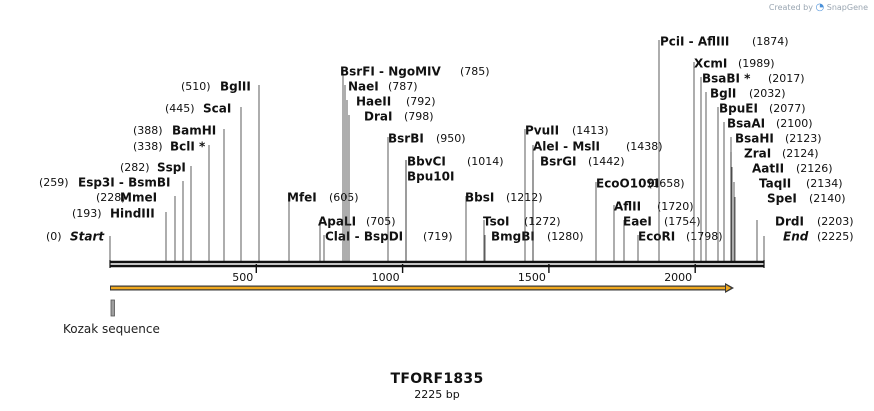 The width and height of the screenshot is (874, 411). Describe the element at coordinates (835, 236) in the screenshot. I see `site-position: (2225)` at that location.